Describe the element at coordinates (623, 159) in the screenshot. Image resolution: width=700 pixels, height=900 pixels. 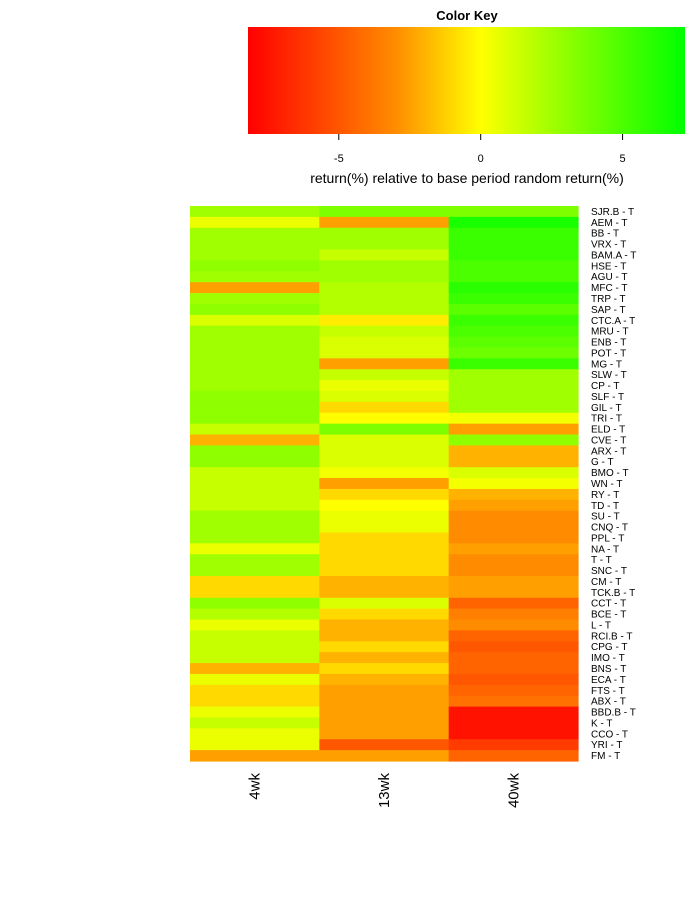
I see `color-key-tick-label: 5` at that location.